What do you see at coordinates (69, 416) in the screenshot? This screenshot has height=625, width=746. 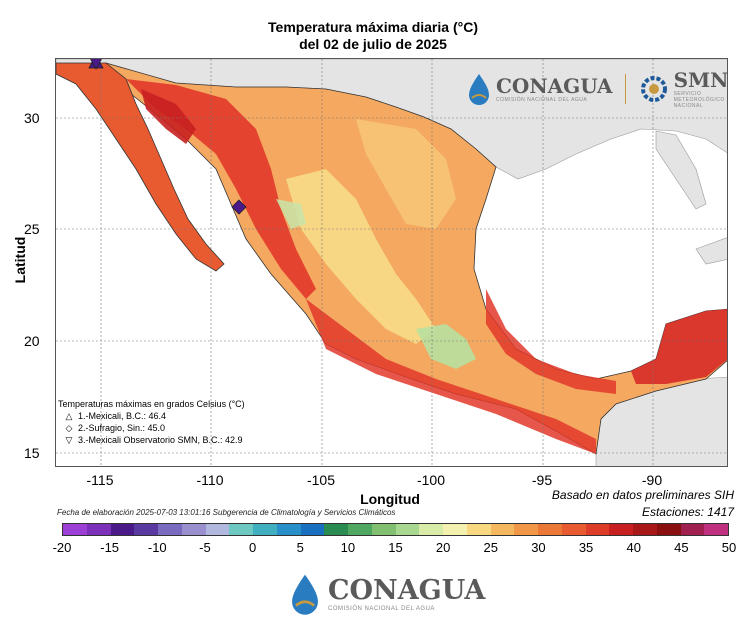 I see `triangle-up-icon: △` at bounding box center [69, 416].